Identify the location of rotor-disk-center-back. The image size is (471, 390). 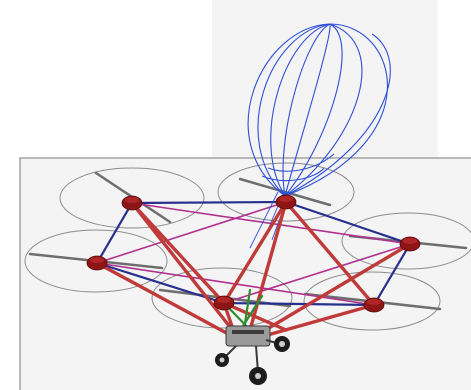
(286, 192).